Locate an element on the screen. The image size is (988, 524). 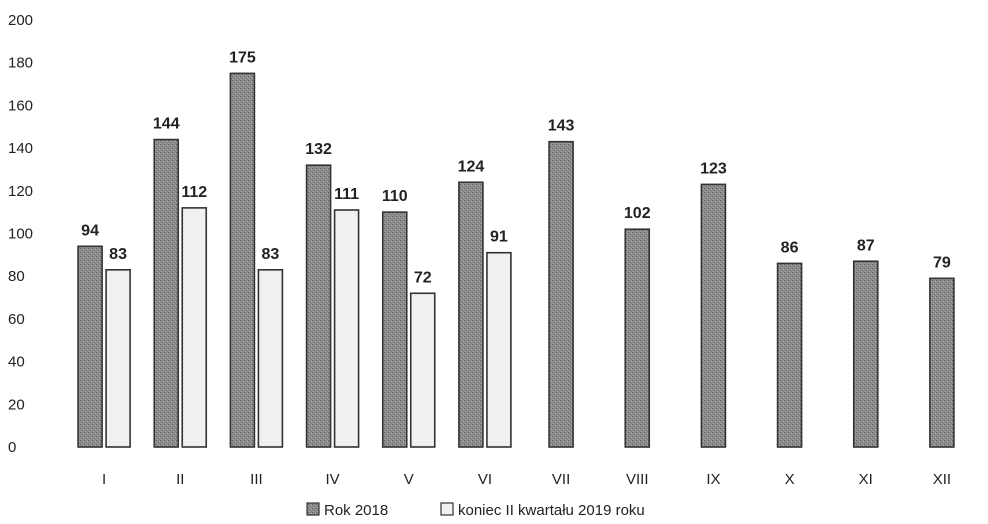
legend-label: koniec II kwartału 2019 roku is located at coordinates (551, 510).